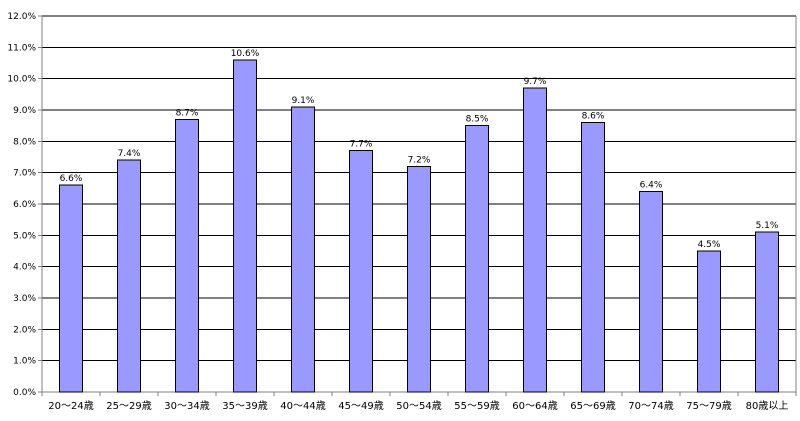 The image size is (800, 421). I want to click on y-tick-label: 0.0%, so click(24, 393).